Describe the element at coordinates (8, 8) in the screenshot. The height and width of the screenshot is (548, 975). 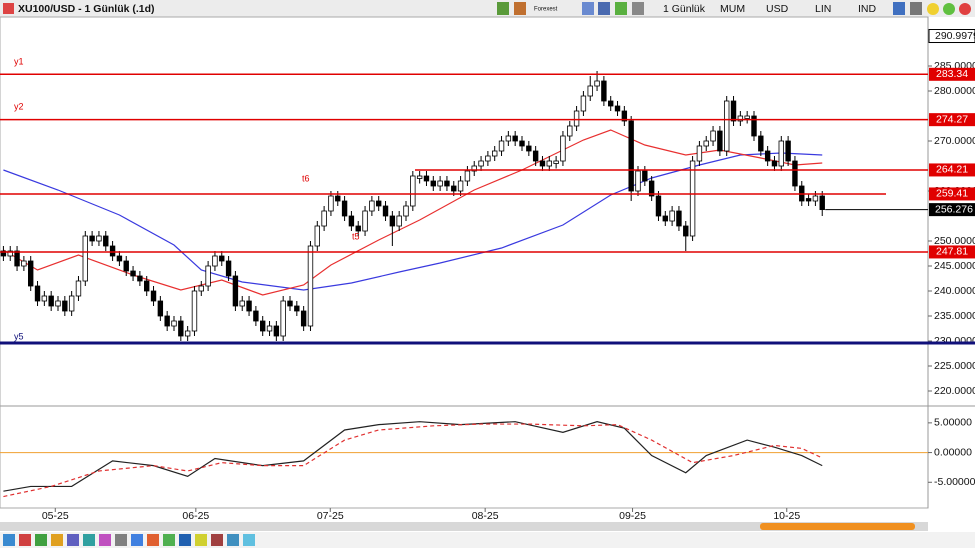
I see `app-icon` at that location.